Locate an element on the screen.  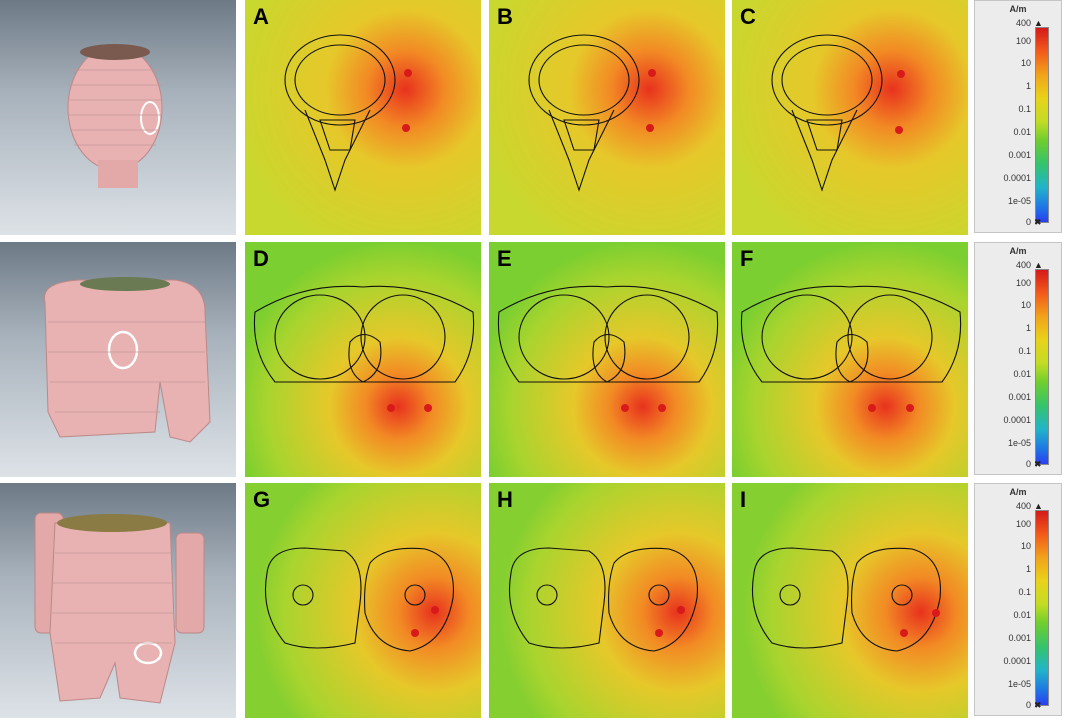
field-panel-e: E is located at coordinates (607, 359).